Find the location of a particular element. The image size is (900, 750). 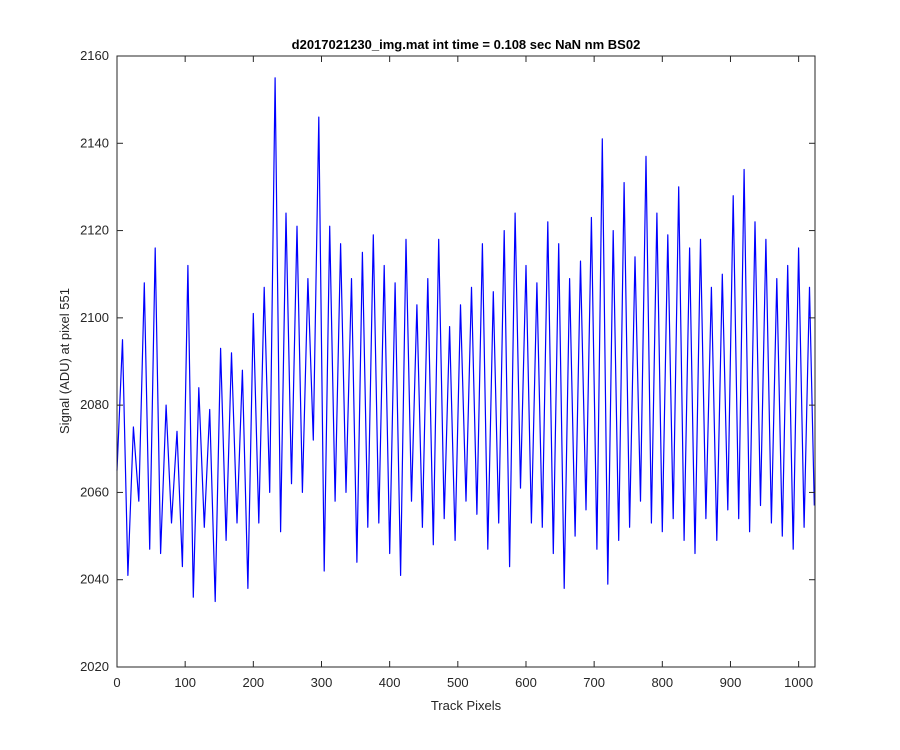

x-tick-label: 200 is located at coordinates (253, 682).